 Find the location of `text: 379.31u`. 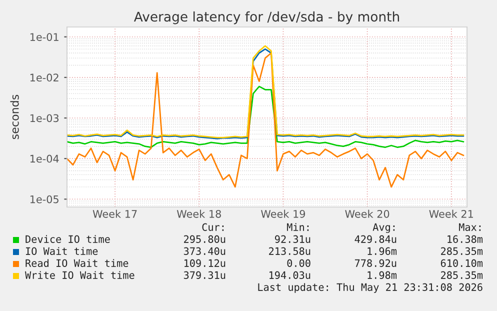

text: 379.31u is located at coordinates (205, 275).